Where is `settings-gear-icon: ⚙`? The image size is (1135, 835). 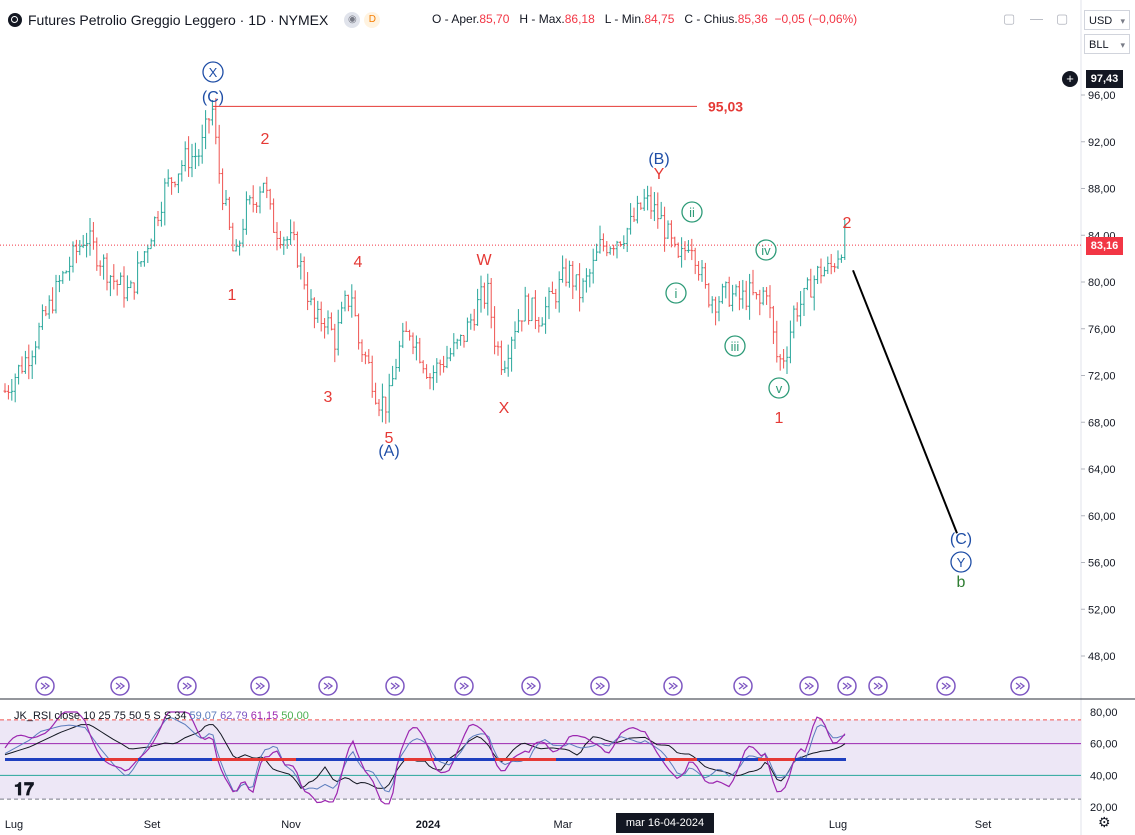
settings-gear-icon: ⚙ is located at coordinates (1104, 822).